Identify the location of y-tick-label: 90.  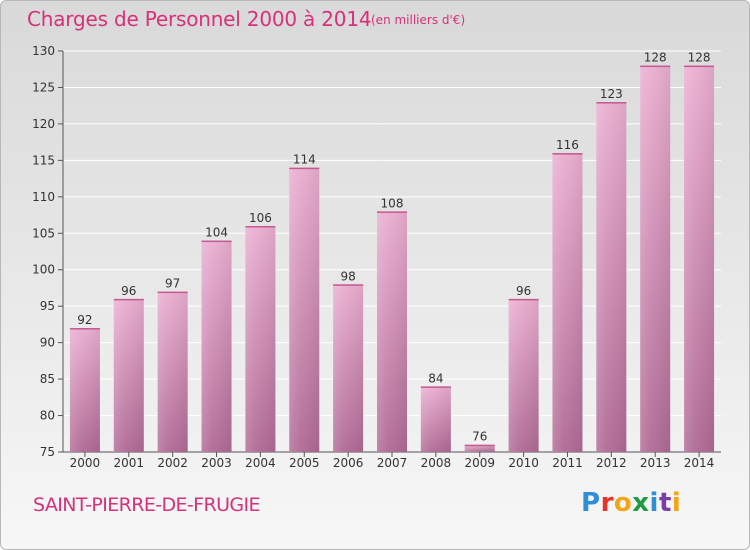
(47, 343).